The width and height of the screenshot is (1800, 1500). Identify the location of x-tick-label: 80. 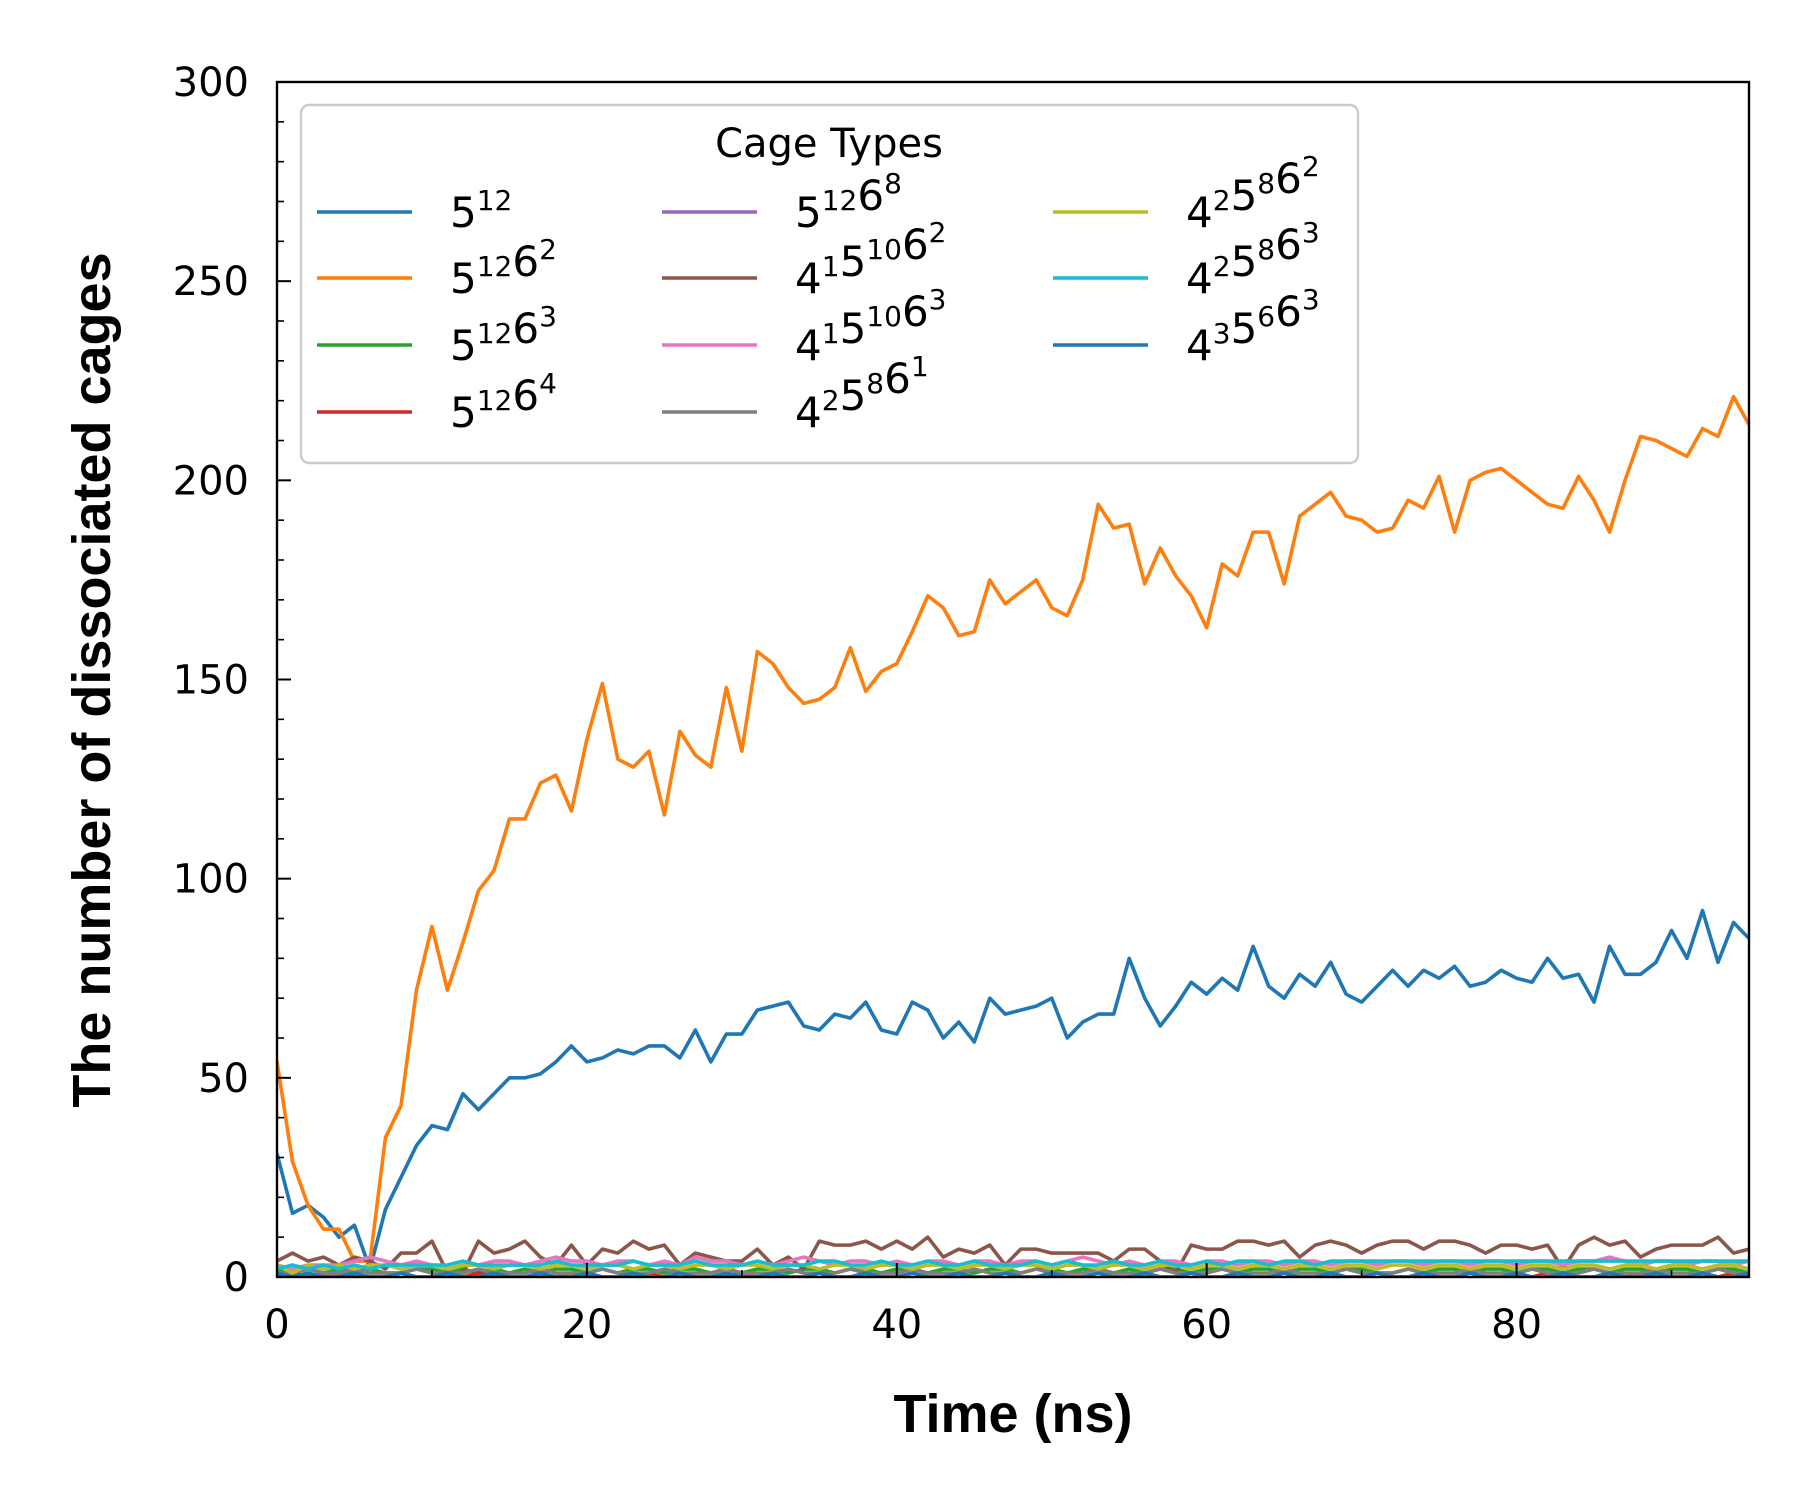
(1516, 1325).